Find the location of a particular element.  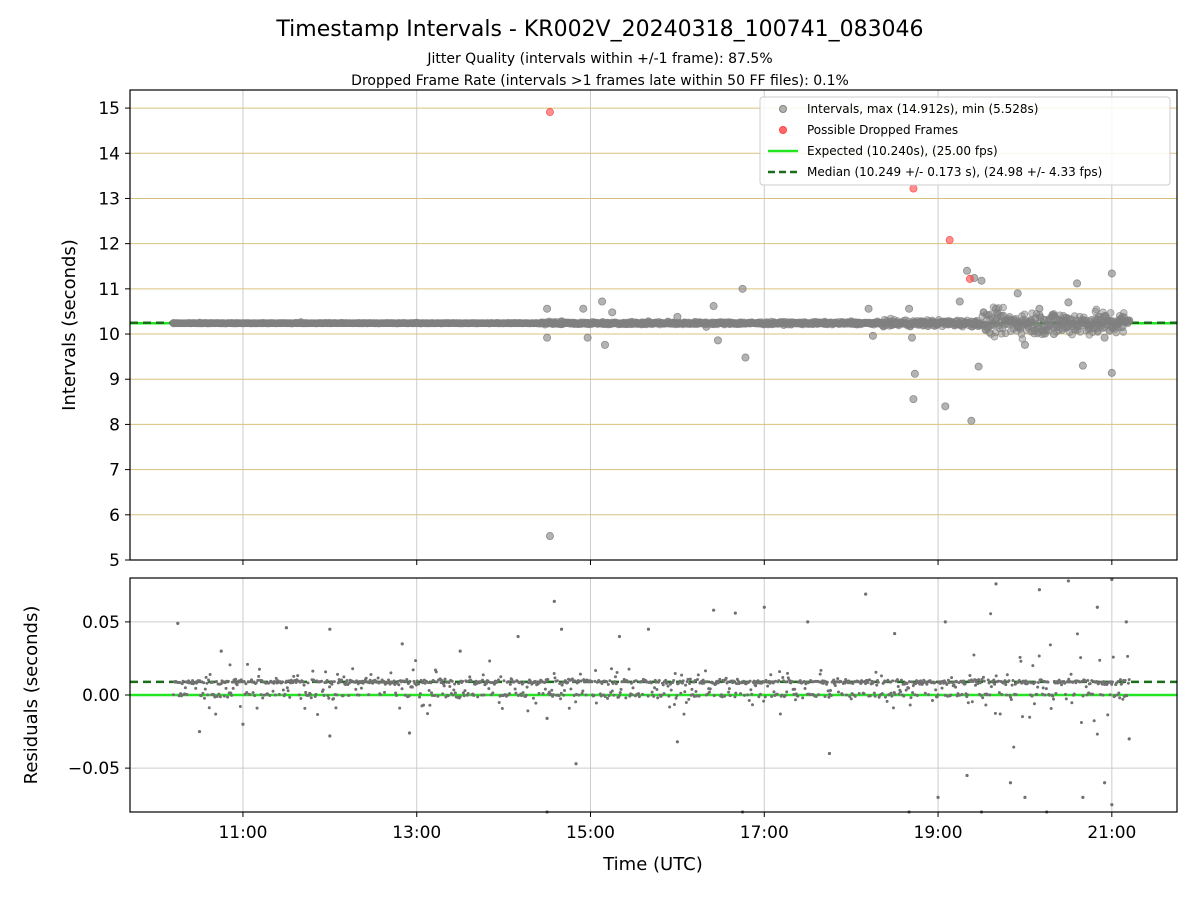

y-tick-label: 14 is located at coordinates (109, 154).